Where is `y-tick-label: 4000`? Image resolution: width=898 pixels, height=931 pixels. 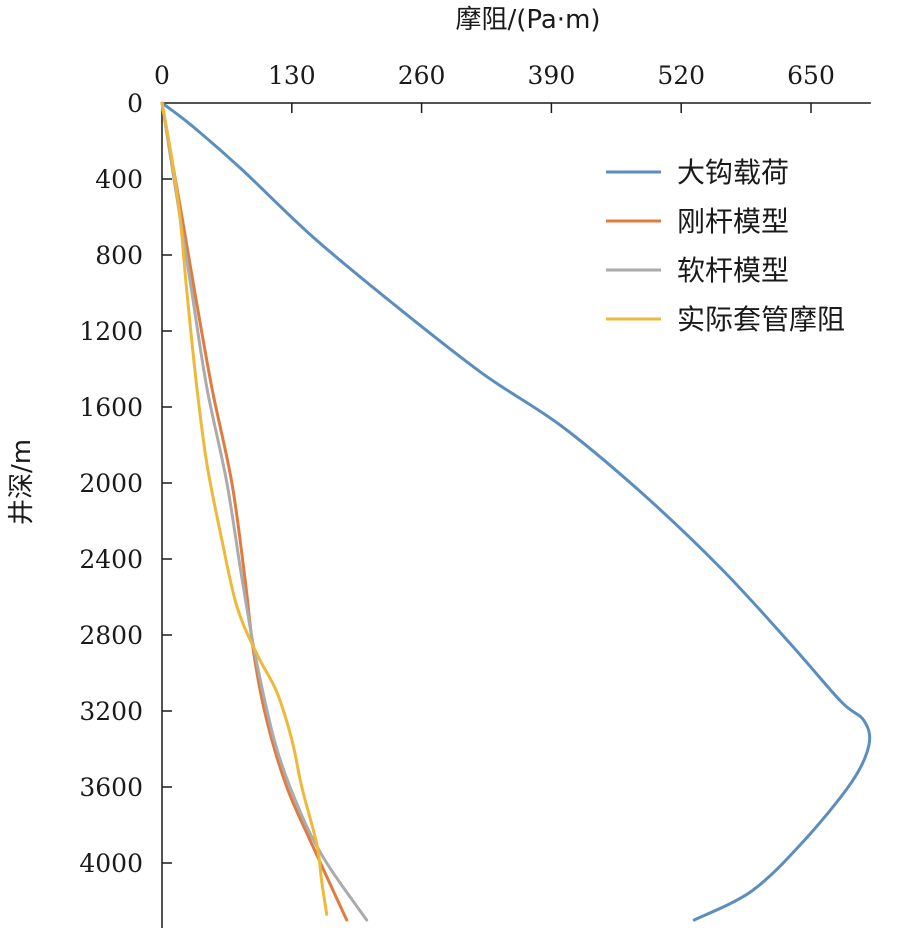 y-tick-label: 4000 is located at coordinates (111, 863).